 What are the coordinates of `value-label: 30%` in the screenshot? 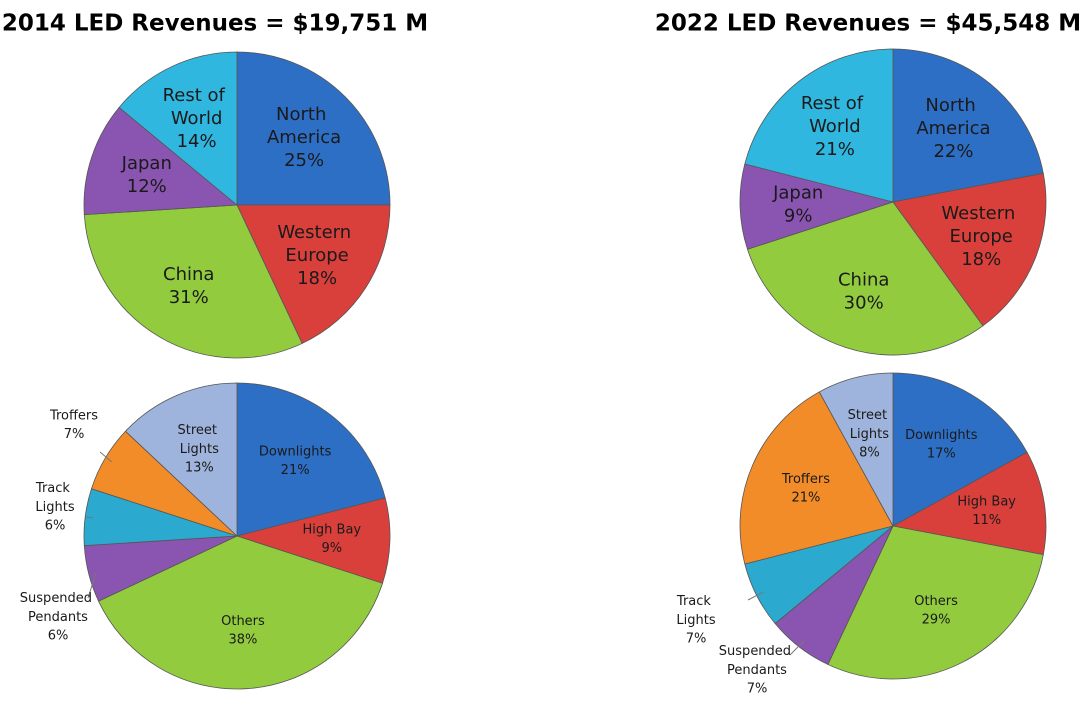 It's located at (864, 303).